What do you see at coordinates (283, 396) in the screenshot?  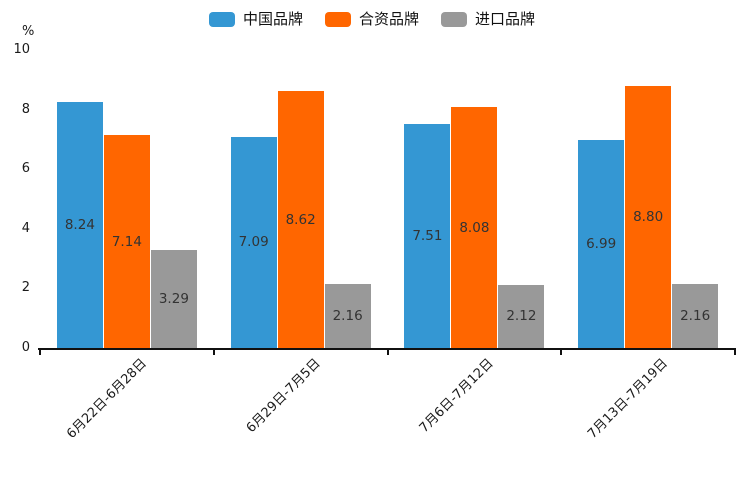 I see `x-axis-tick-label: 6月29日-7月5日` at bounding box center [283, 396].